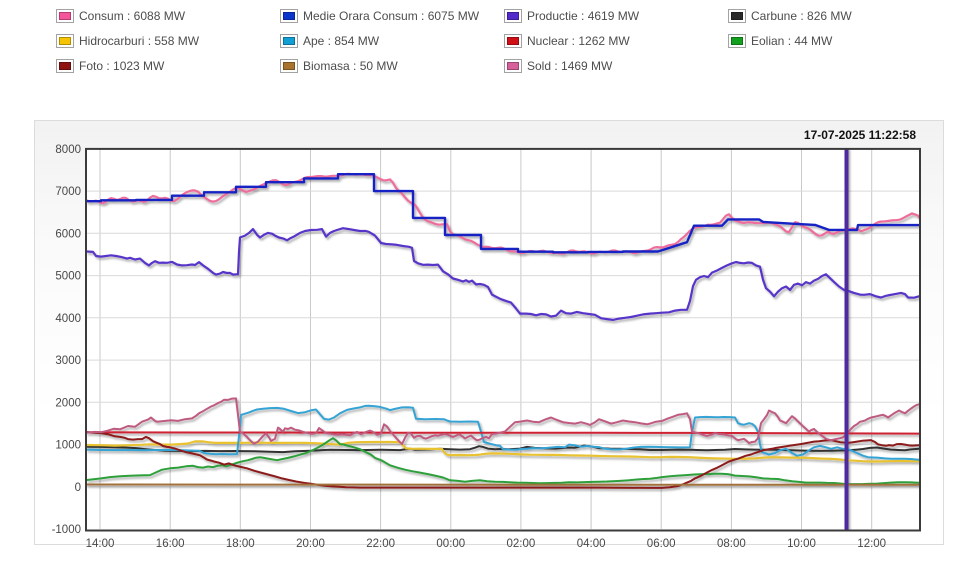 The width and height of the screenshot is (970, 572). What do you see at coordinates (170, 544) in the screenshot?
I see `svg-text: 16:00` at bounding box center [170, 544].